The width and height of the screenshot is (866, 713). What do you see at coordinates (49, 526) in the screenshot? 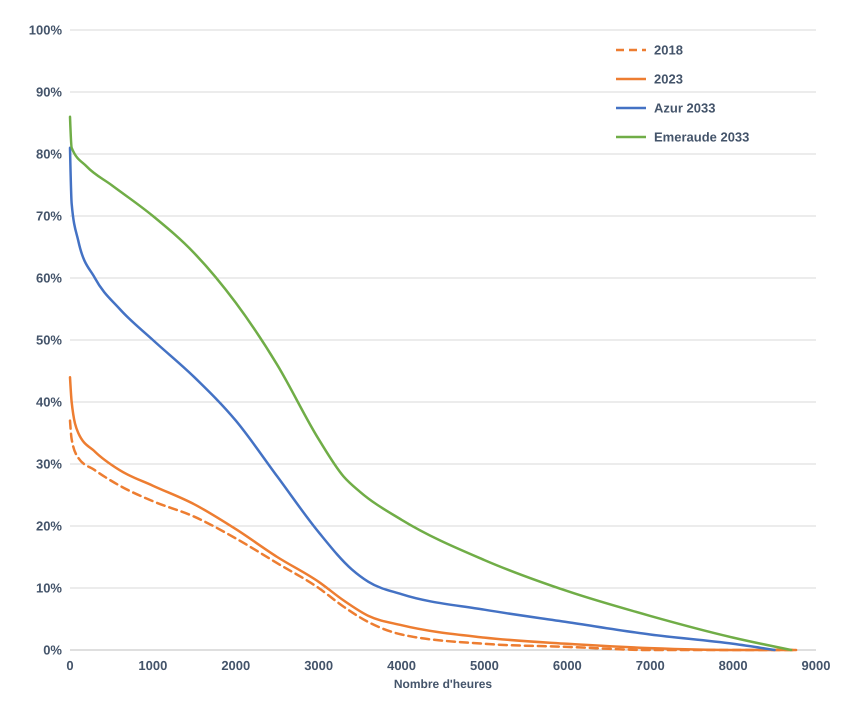
I see `y-tick-label: 20%` at bounding box center [49, 526].